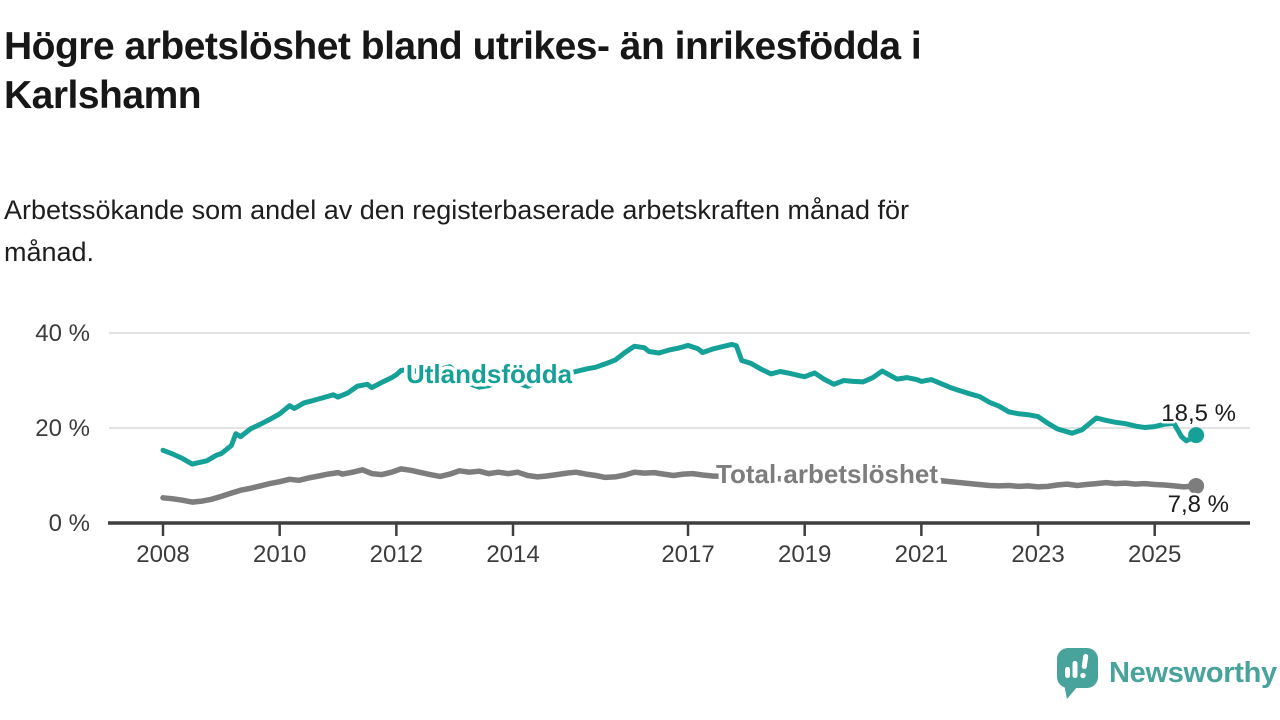 This screenshot has height=720, width=1280. I want to click on y-tick-label: 0 %, so click(69, 523).